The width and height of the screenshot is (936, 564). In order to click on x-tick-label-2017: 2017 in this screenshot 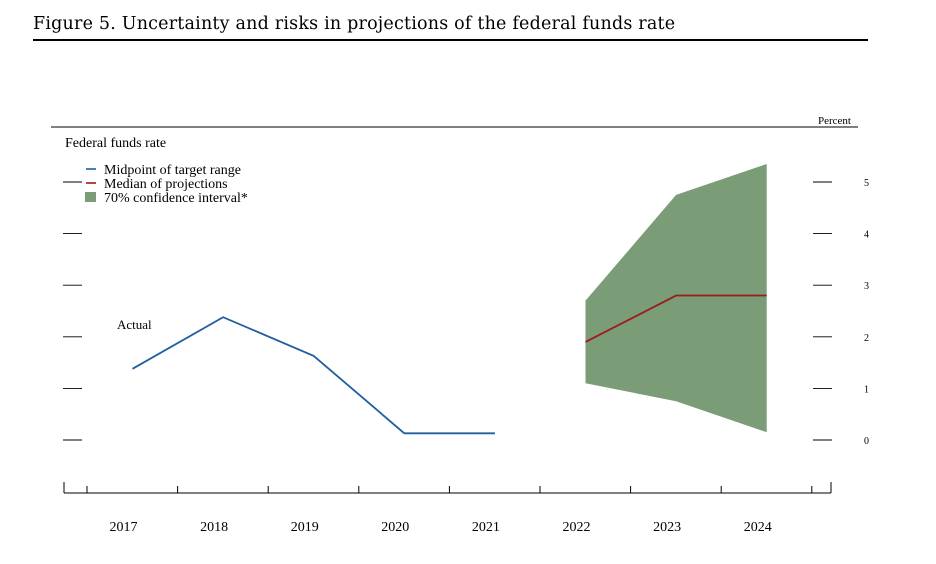, I will do `click(124, 527)`.